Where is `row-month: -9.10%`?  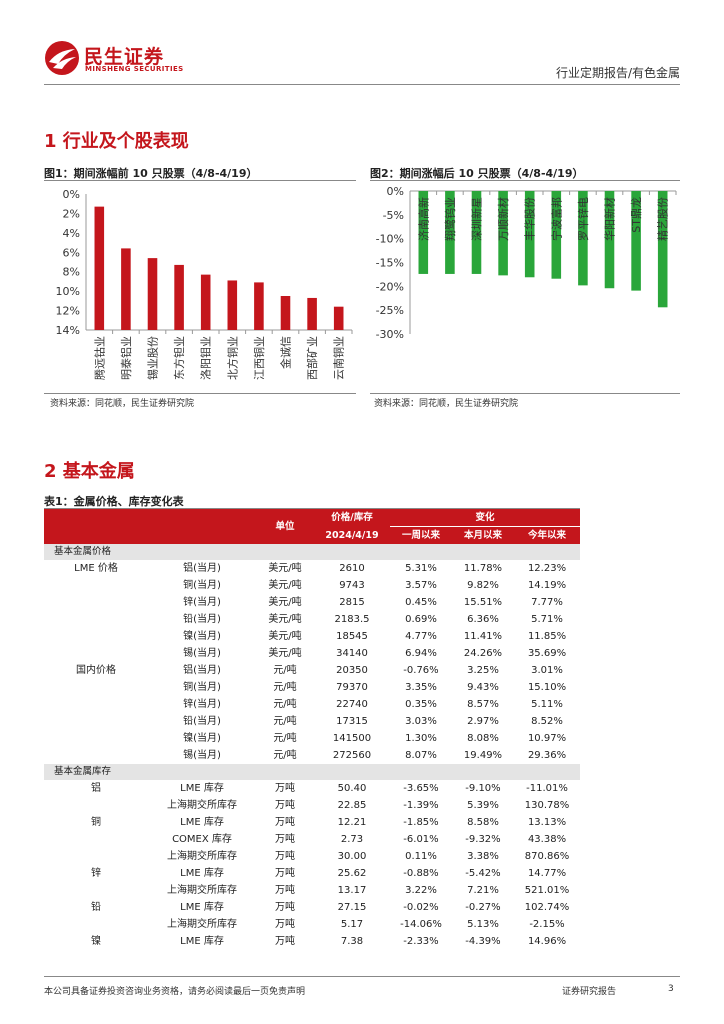
row-month: -9.10% is located at coordinates (483, 788).